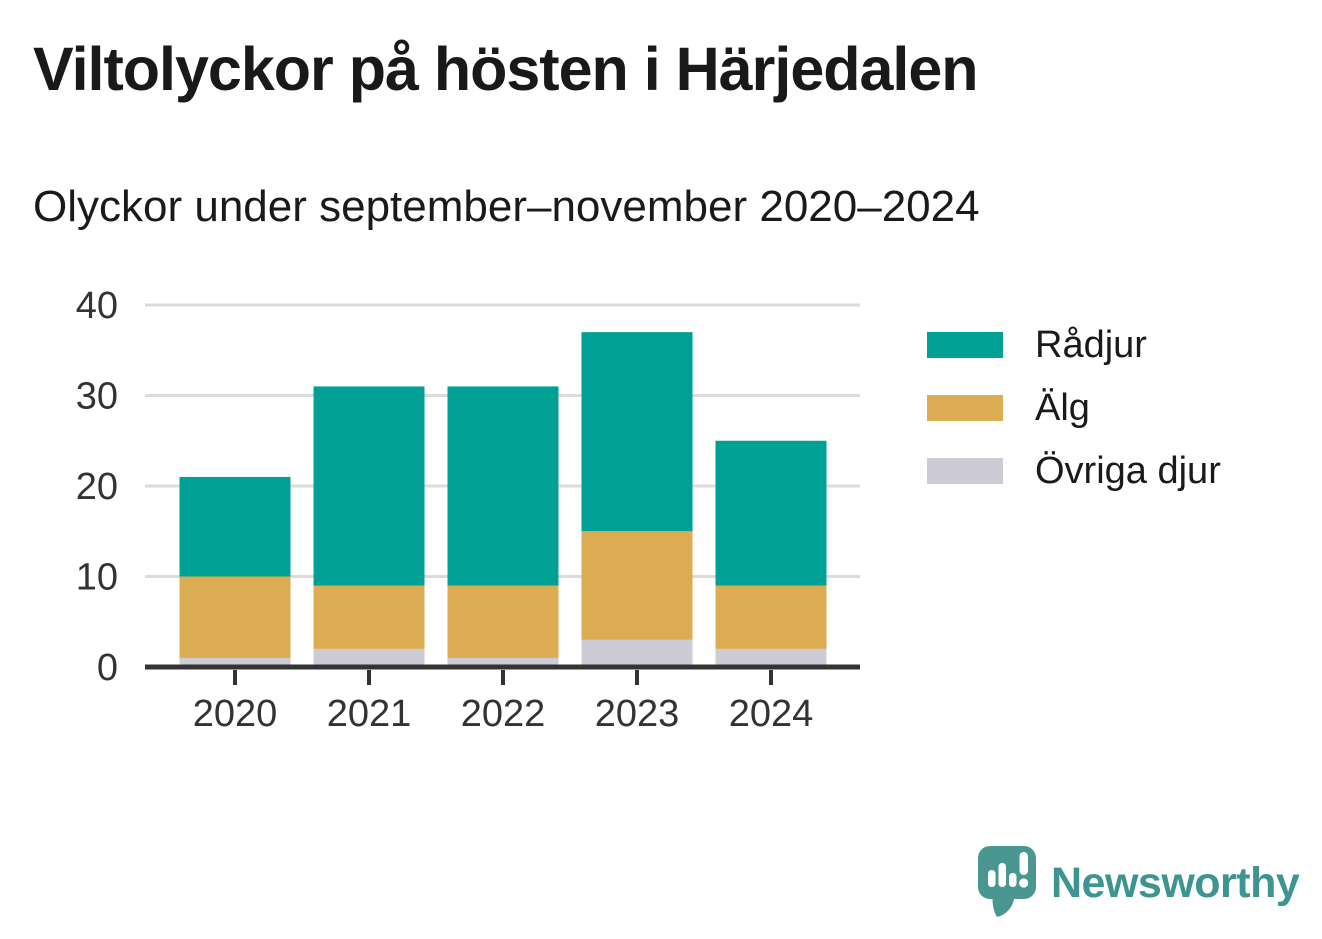 This screenshot has height=939, width=1322. Describe the element at coordinates (771, 617) in the screenshot. I see `bar-segment-2024-Älg` at that location.